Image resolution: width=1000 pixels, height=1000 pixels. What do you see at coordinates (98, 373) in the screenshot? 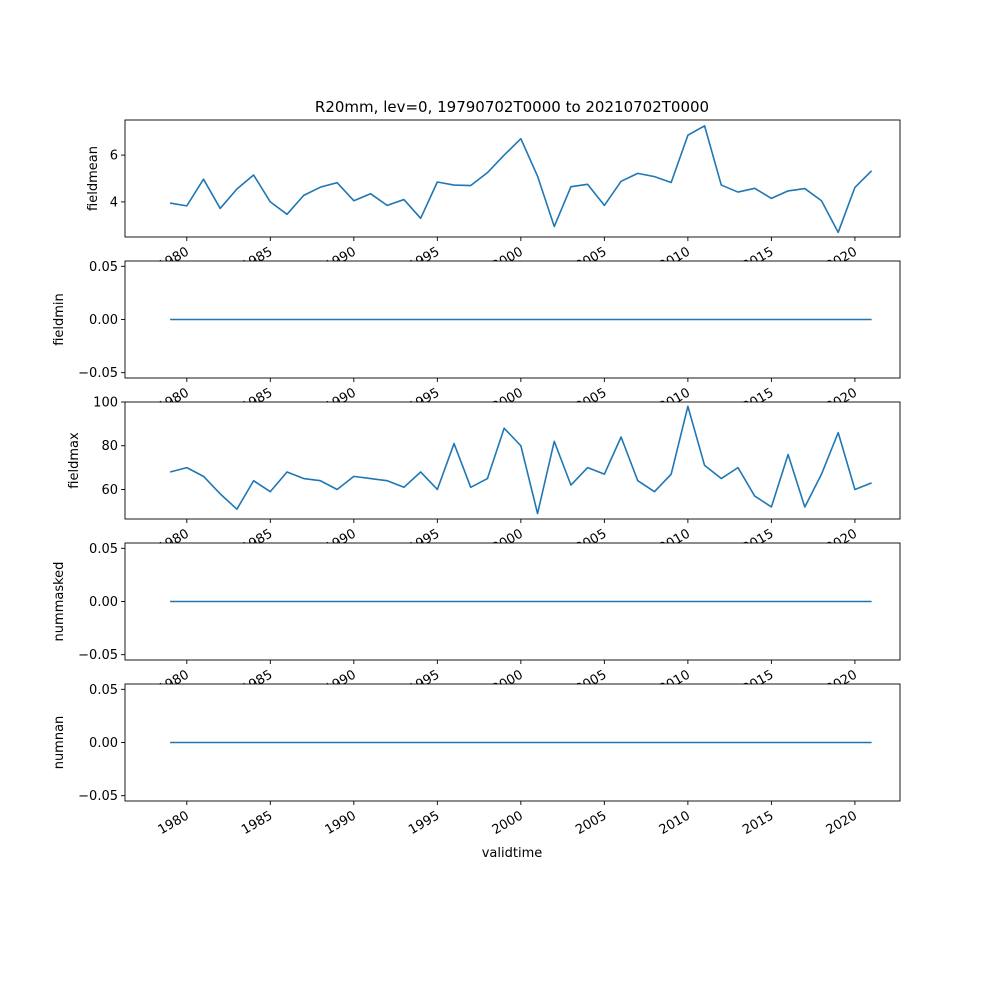
I see `y-tick-label-fieldmin: −0.05` at bounding box center [98, 373].